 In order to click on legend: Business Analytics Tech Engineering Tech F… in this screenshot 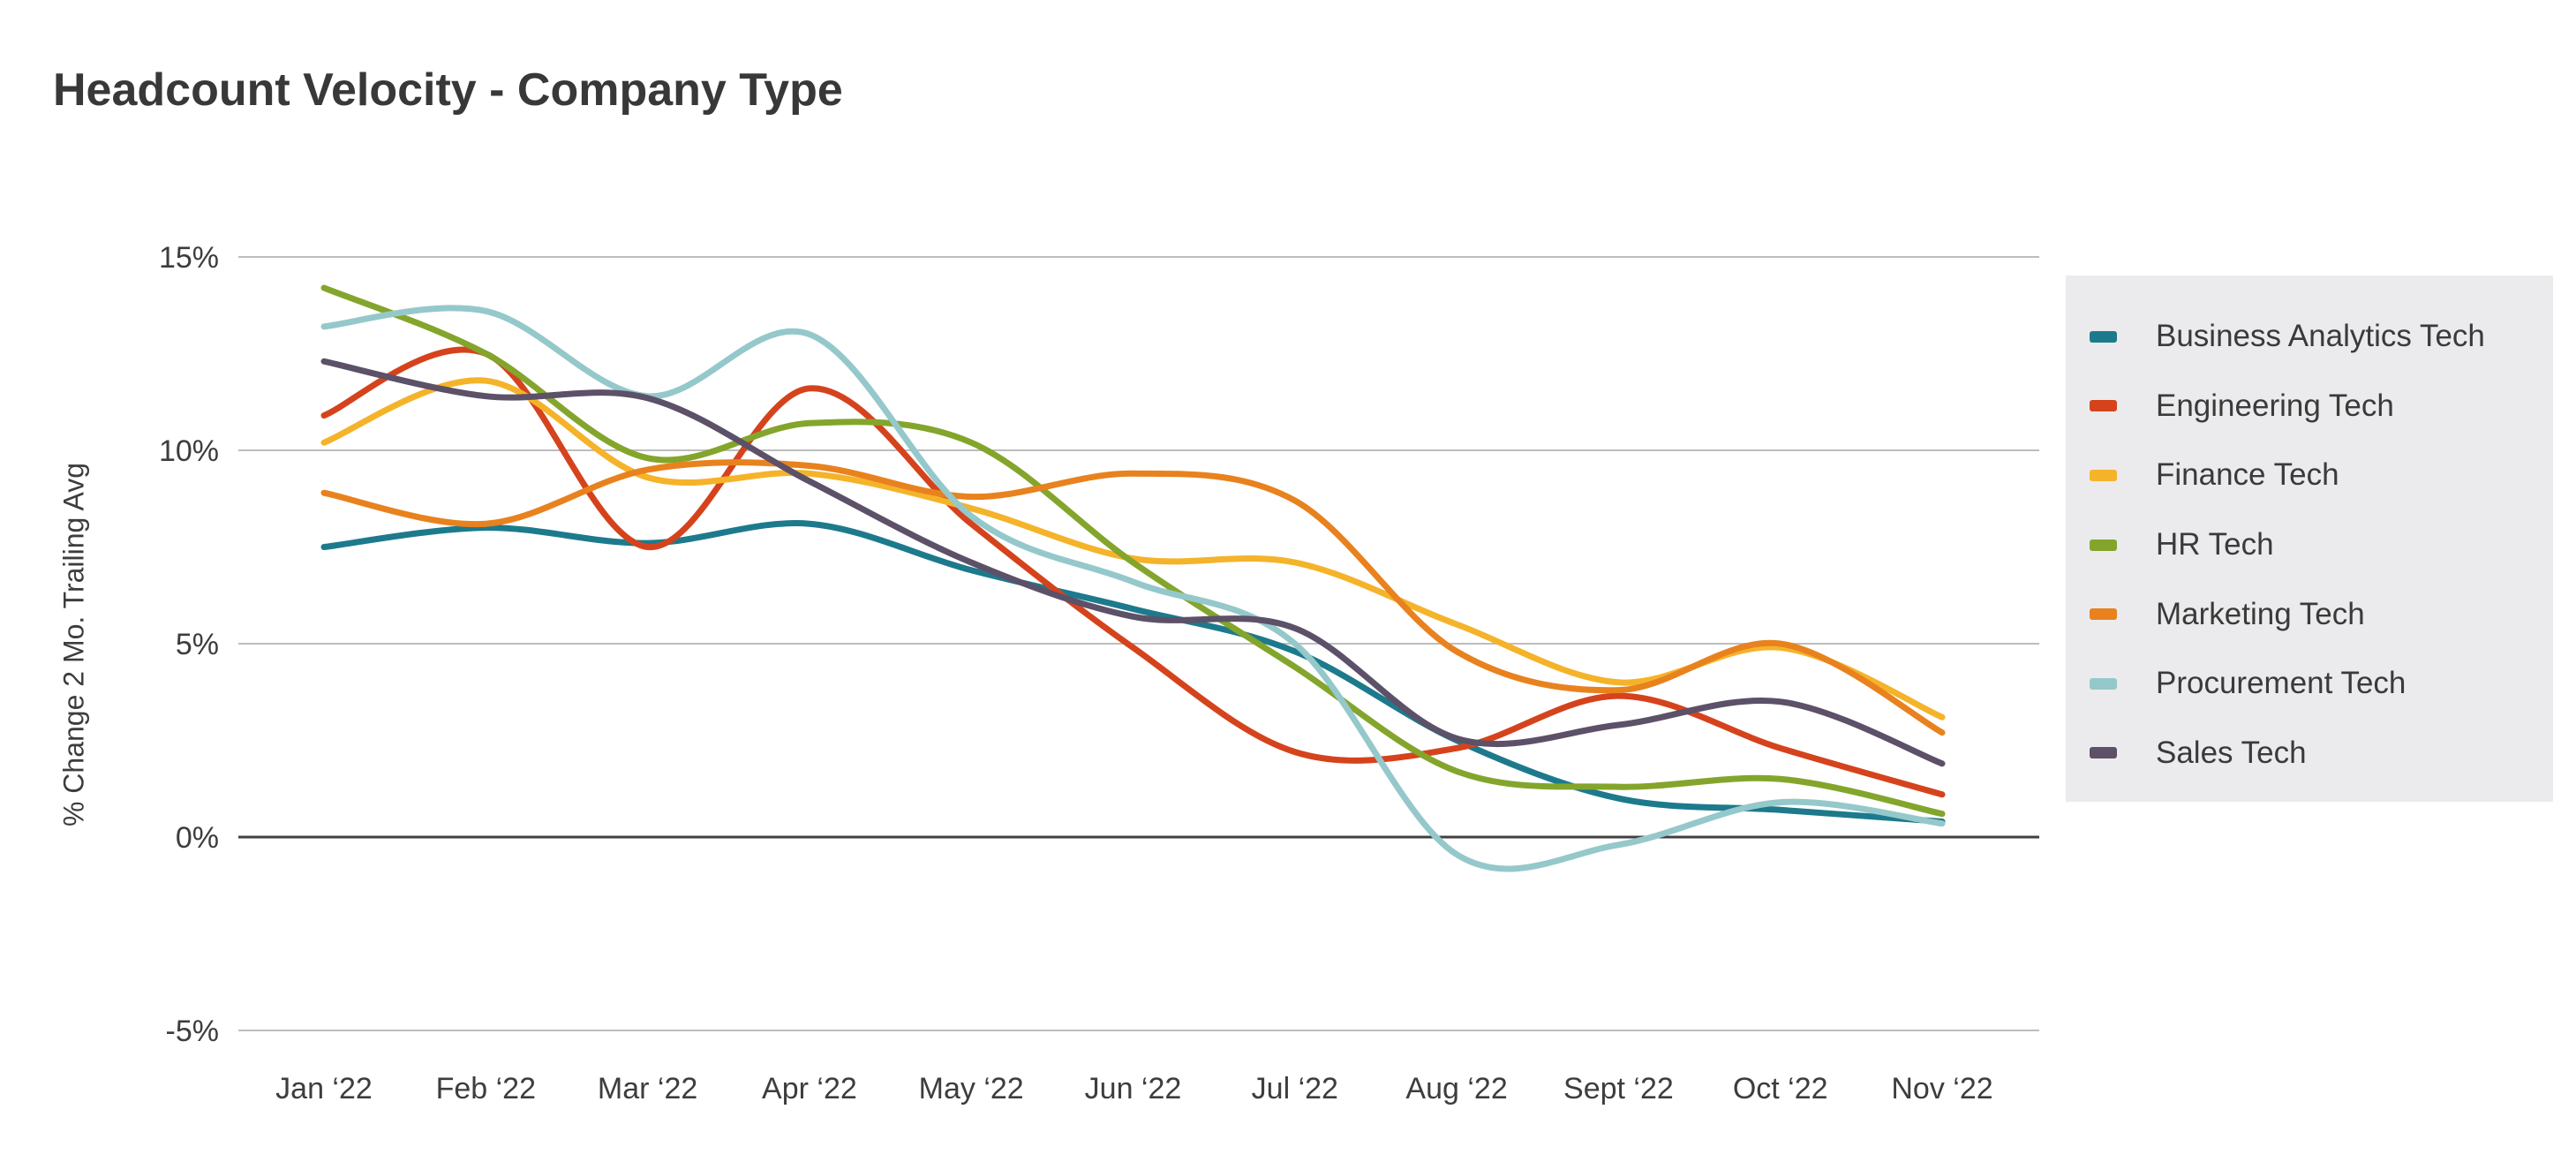, I will do `click(2310, 538)`.